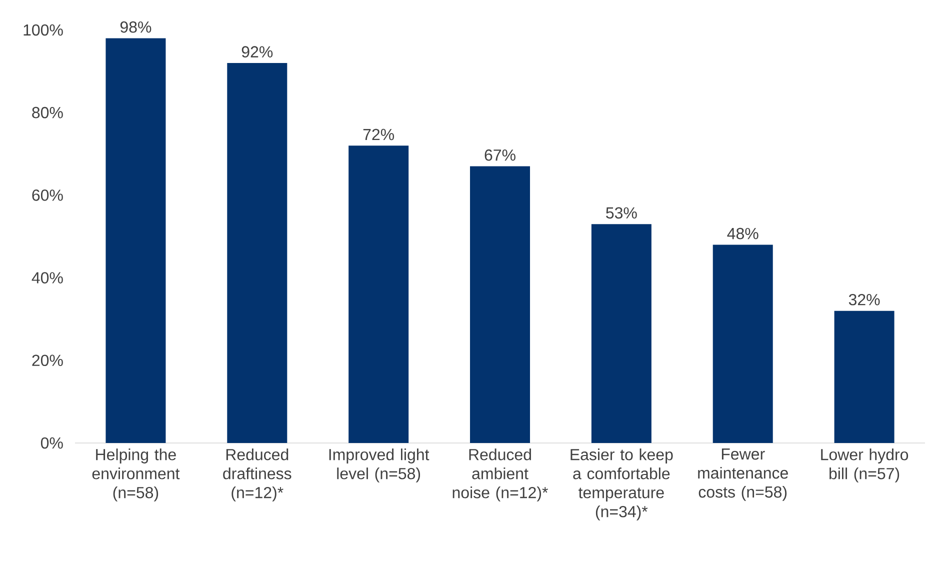  I want to click on data-label: 92%, so click(257, 52).